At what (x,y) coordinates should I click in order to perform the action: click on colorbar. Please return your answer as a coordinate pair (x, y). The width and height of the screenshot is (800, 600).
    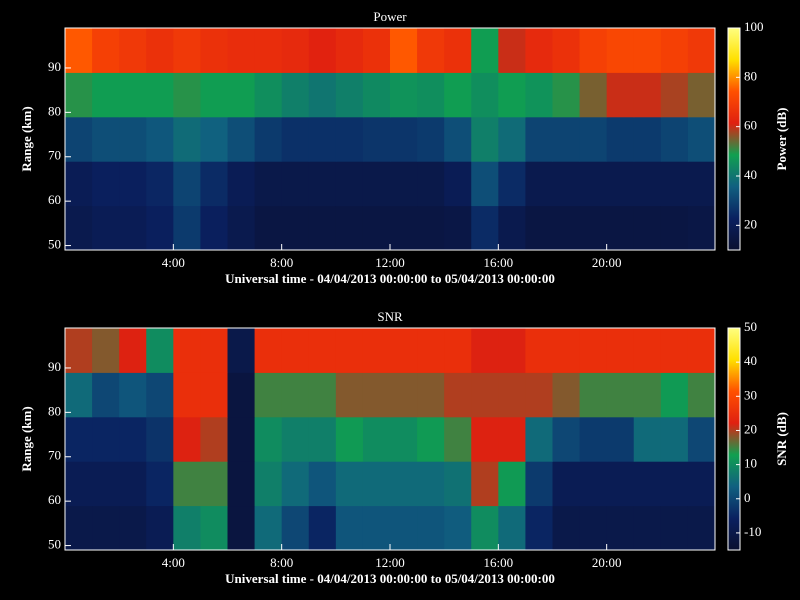
    Looking at the image, I should click on (734, 439).